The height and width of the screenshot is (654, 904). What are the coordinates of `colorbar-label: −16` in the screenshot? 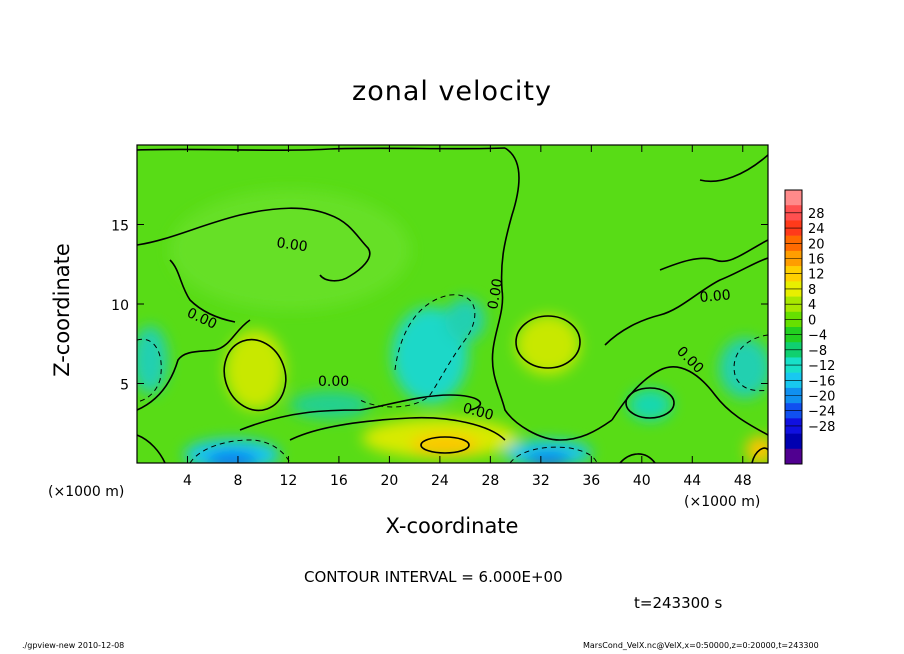 It's located at (821, 381).